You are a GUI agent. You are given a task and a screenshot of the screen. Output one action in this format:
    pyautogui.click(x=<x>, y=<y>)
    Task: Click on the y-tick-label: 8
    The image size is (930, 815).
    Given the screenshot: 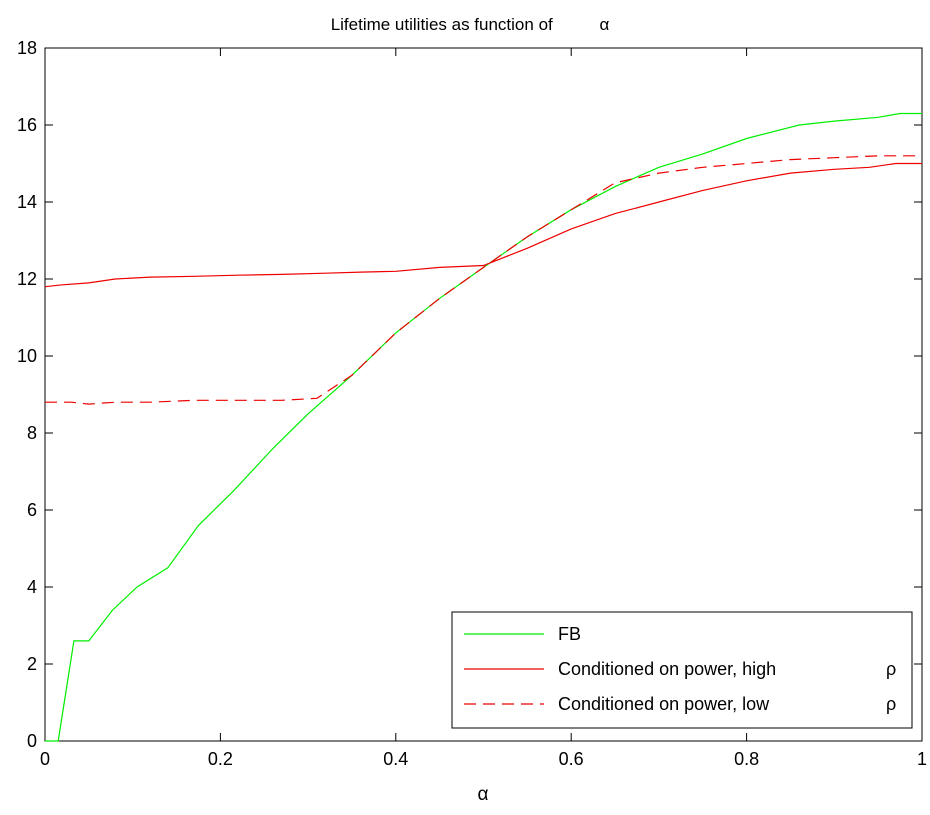 What is the action you would take?
    pyautogui.click(x=32, y=433)
    